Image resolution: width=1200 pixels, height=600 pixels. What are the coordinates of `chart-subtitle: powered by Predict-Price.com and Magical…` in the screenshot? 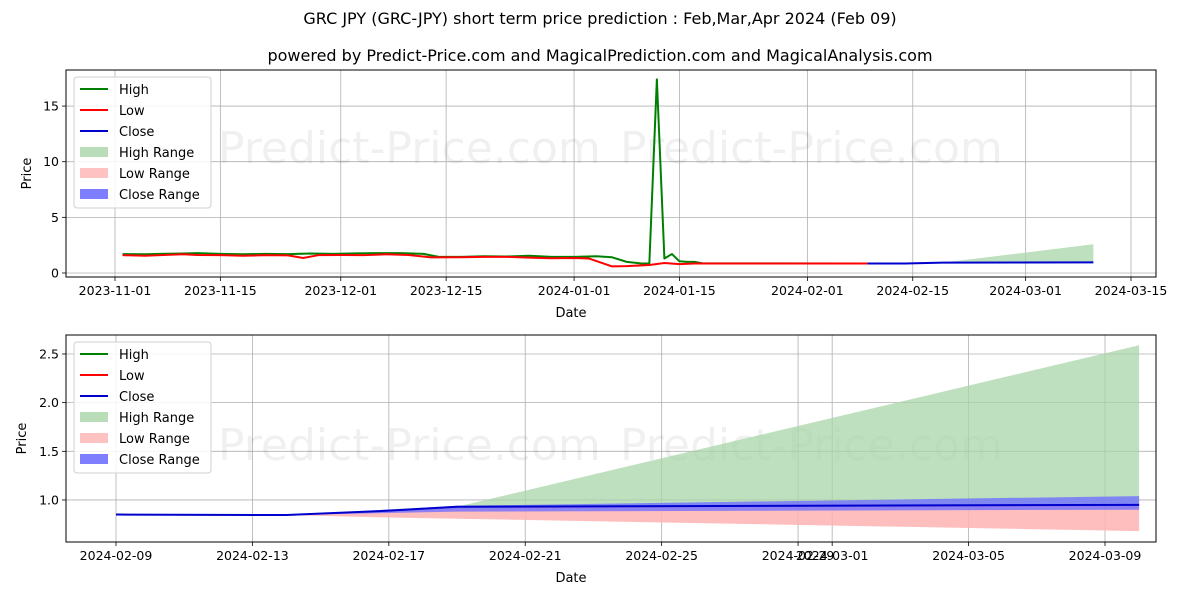 It's located at (600, 55).